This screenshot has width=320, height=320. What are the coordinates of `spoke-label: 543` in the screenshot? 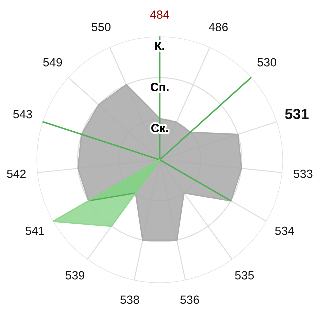 It's located at (23, 114).